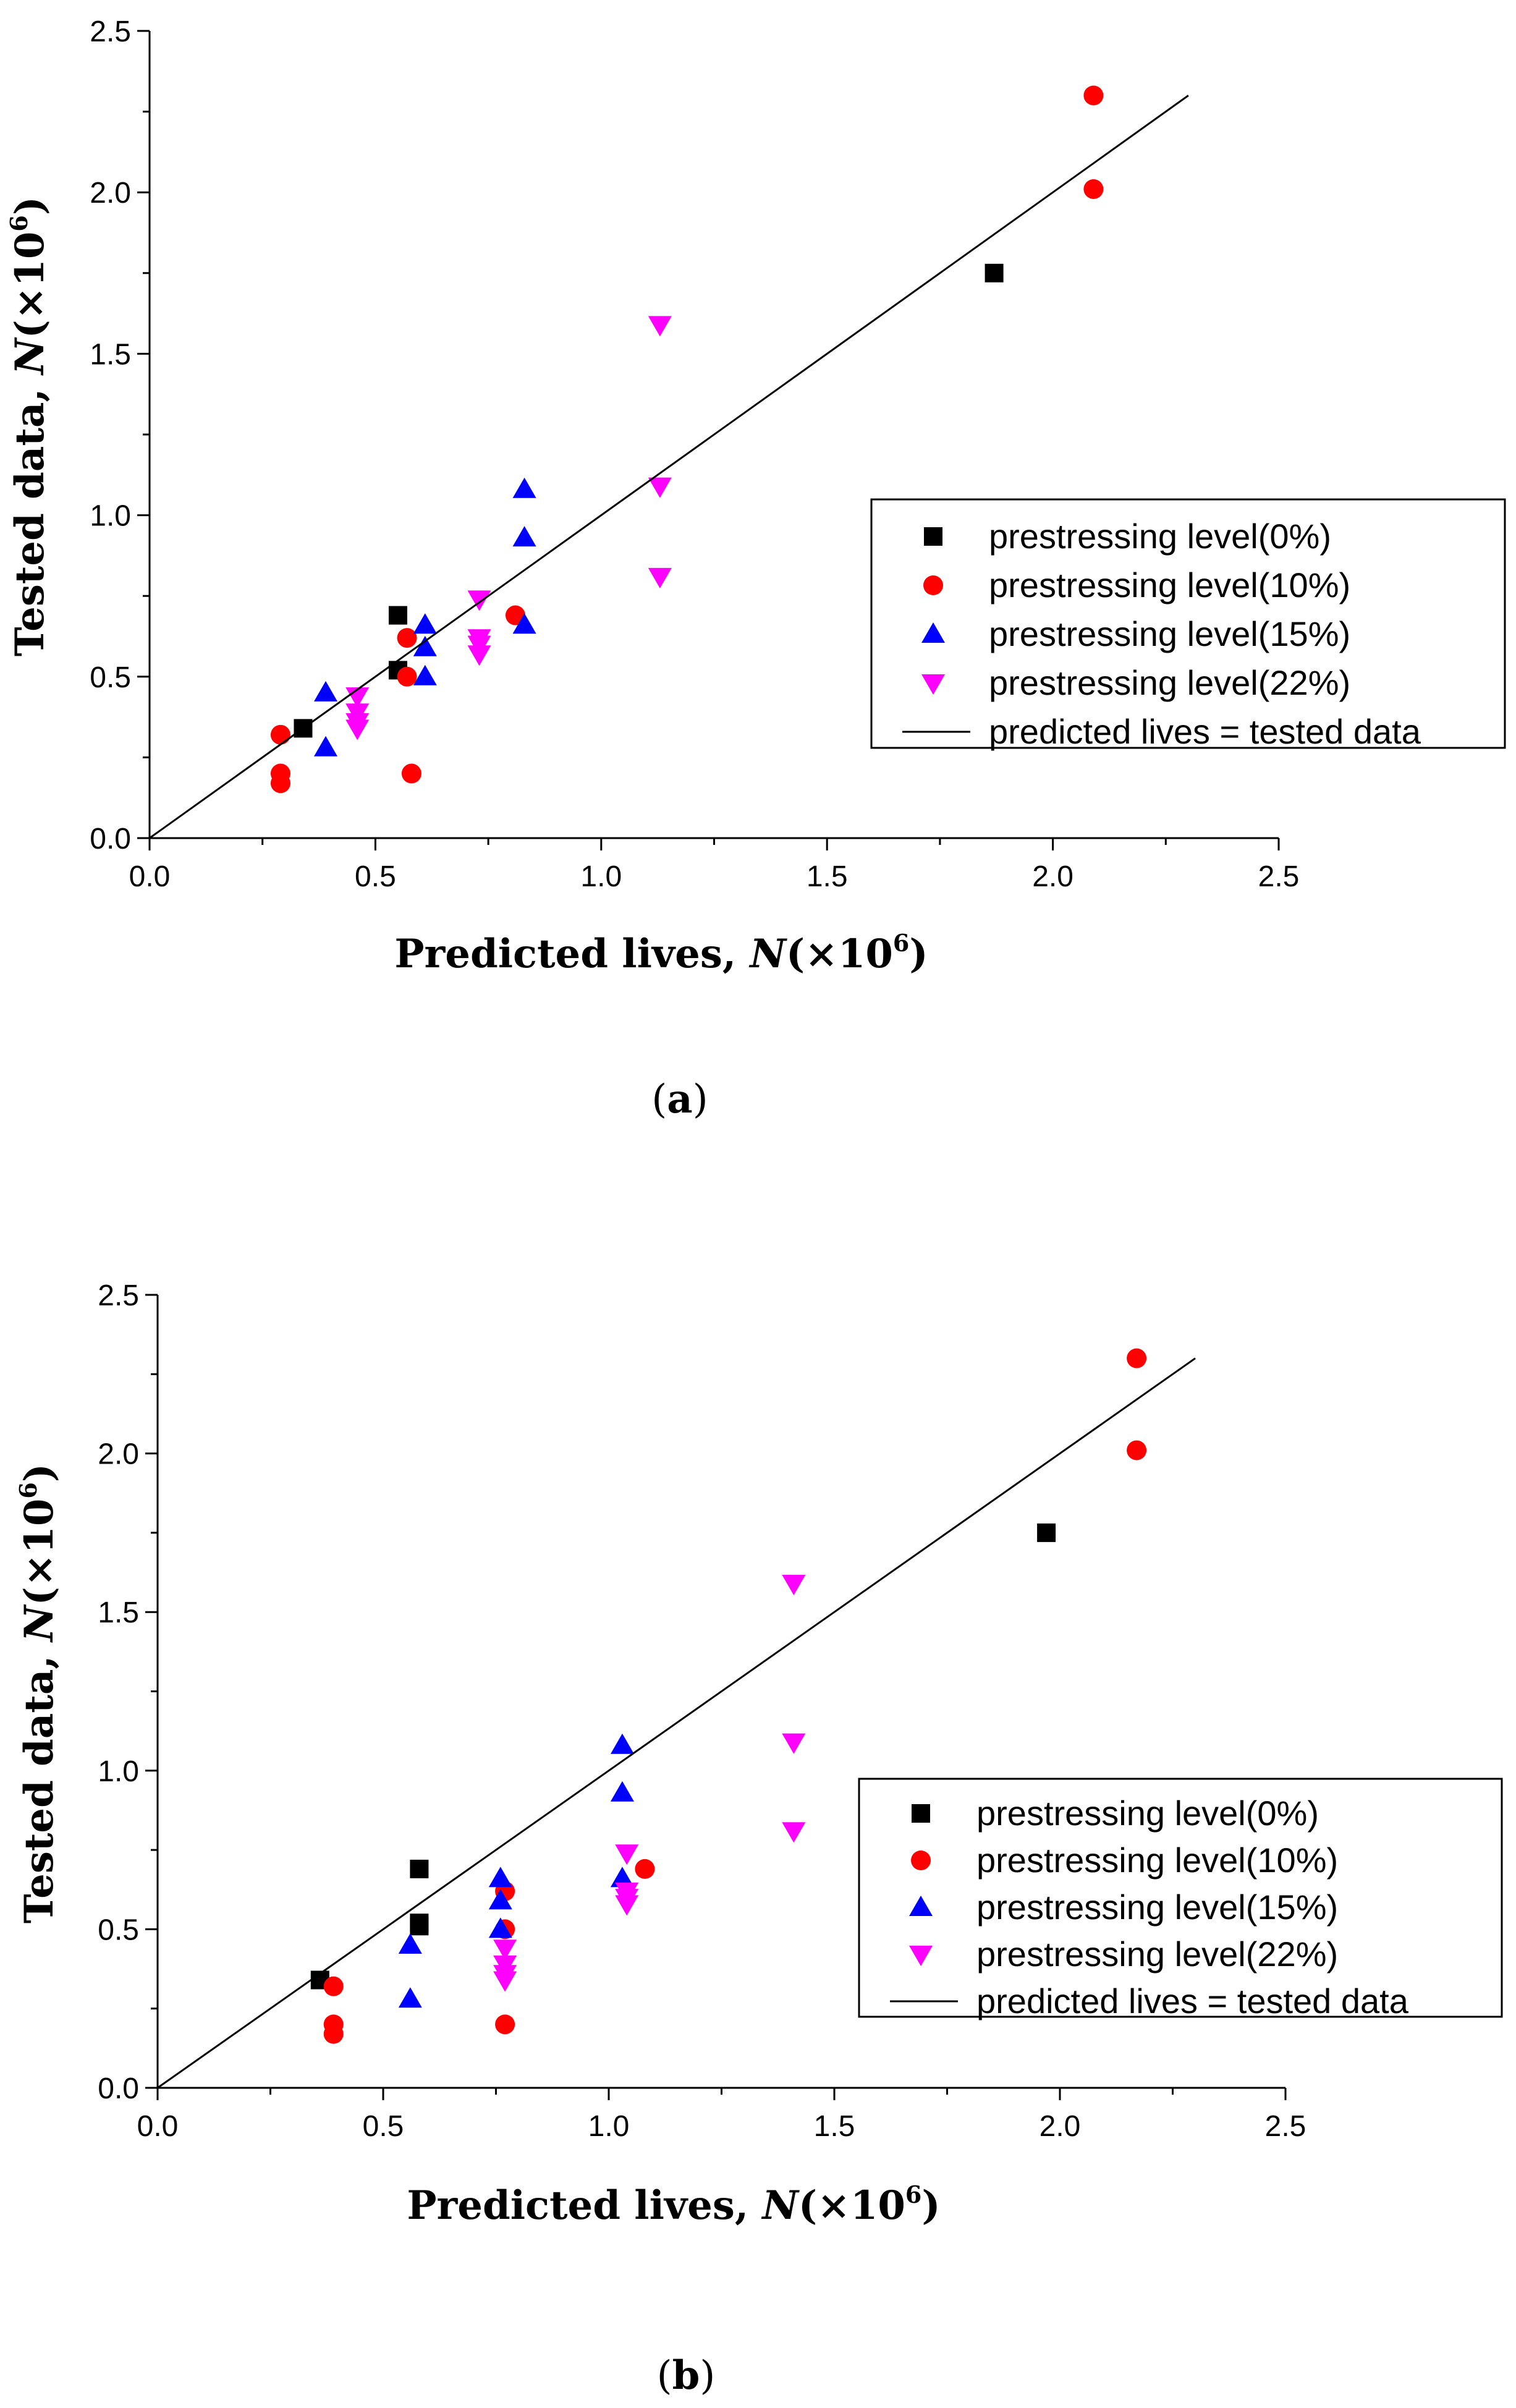  Describe the element at coordinates (118, 1692) in the screenshot. I see `y-tick-labels-b: 0.0 0.5 1.0 1.5 2.0 2.5` at that location.